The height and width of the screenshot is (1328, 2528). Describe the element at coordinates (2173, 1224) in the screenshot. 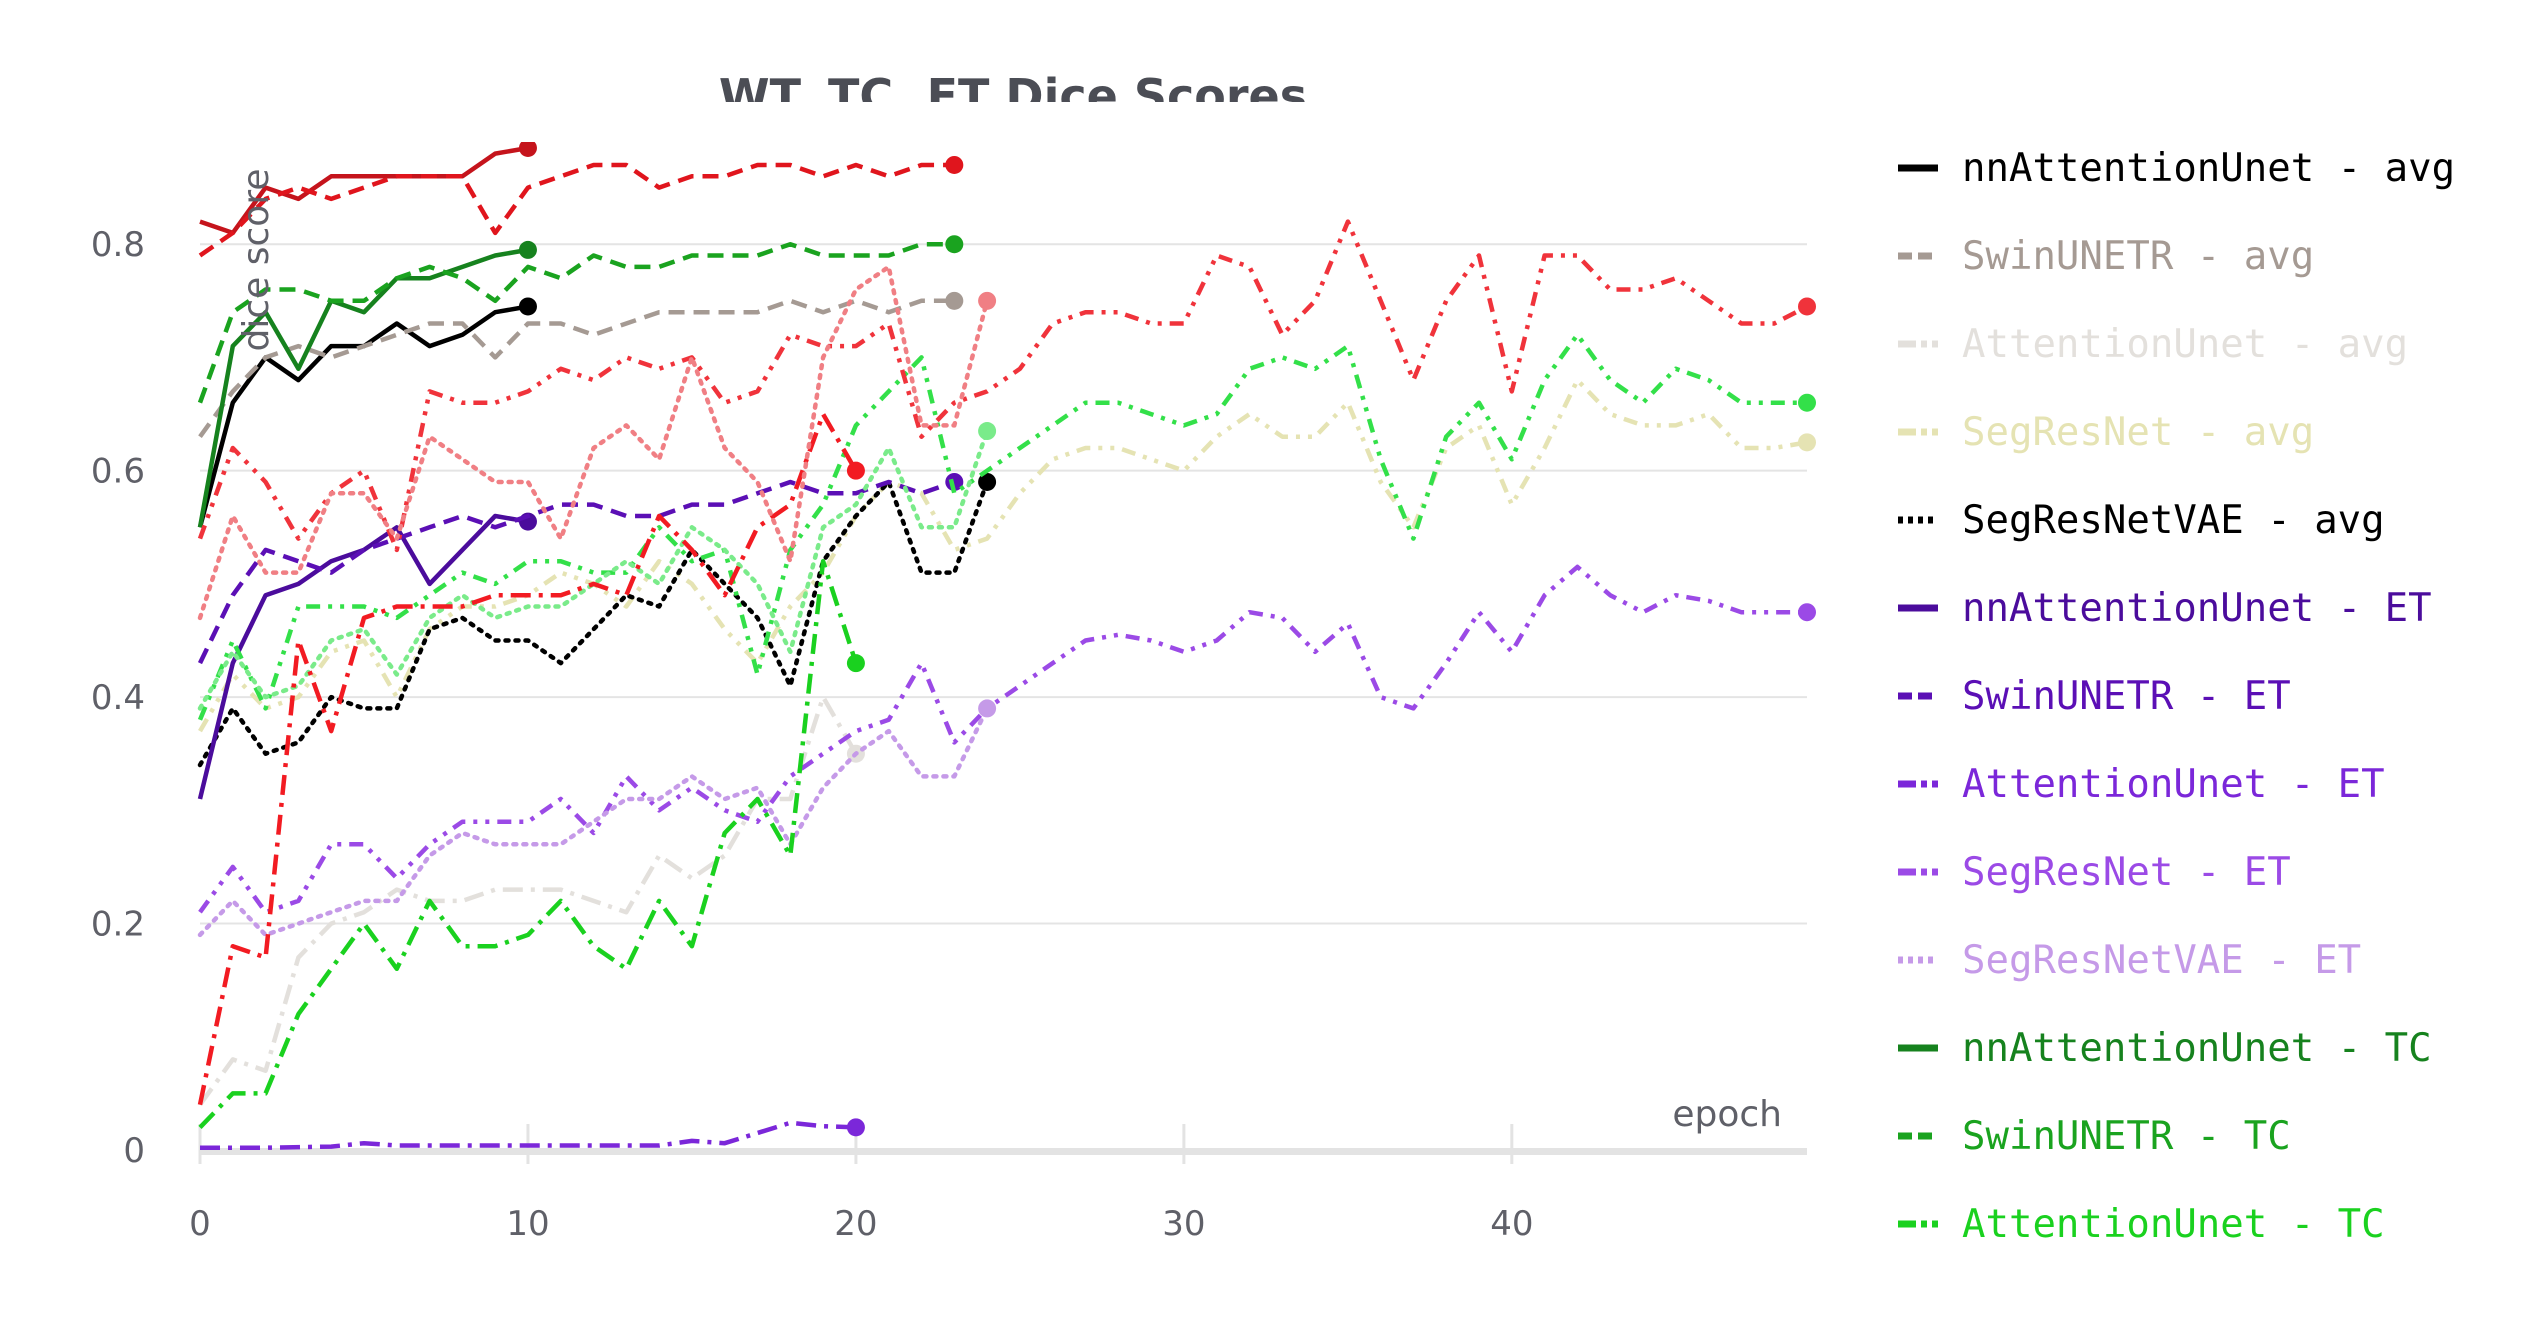

I see `legend-label: AttentionUnet - TC` at that location.